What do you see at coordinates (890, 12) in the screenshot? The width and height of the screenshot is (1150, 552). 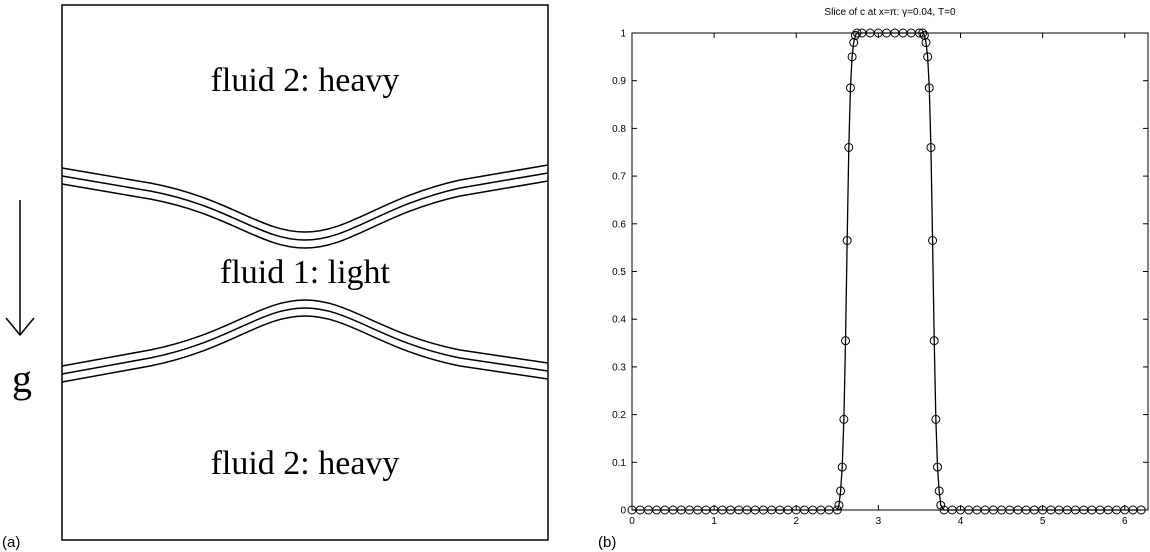 I see `chart-title: Slice of c at x=π: γ=0.04, T=0` at bounding box center [890, 12].